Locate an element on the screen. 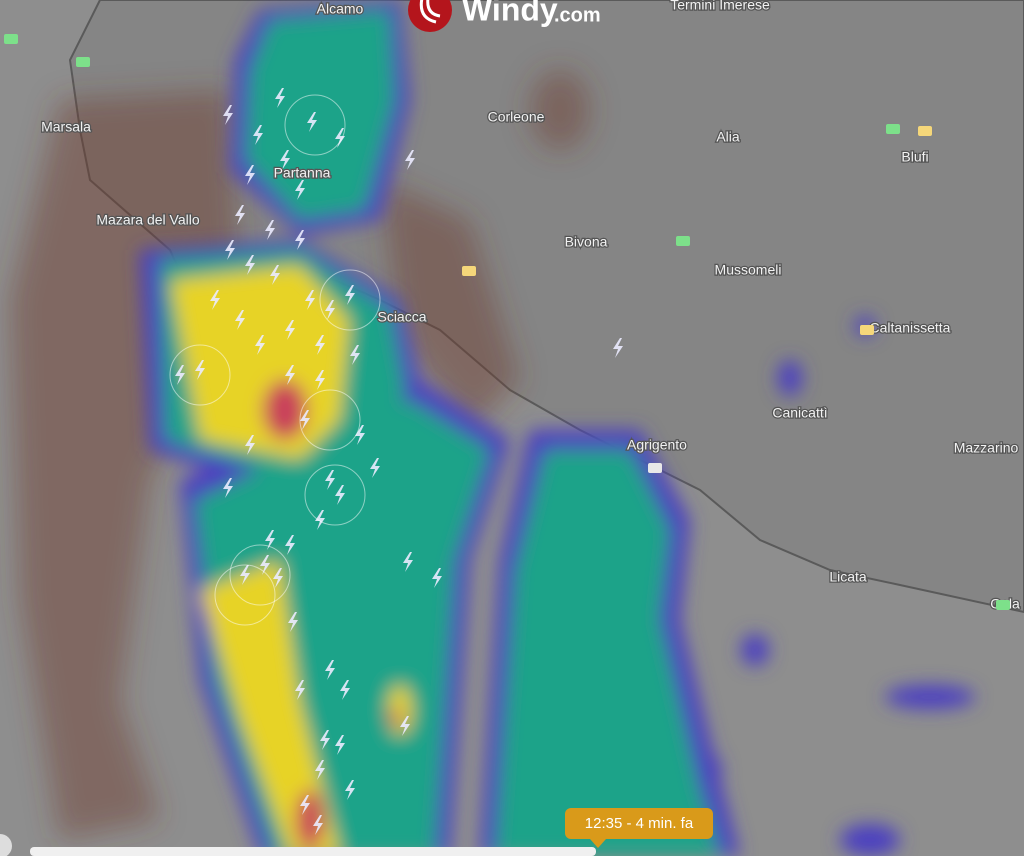  place-label: Termini Imerese is located at coordinates (720, 6).